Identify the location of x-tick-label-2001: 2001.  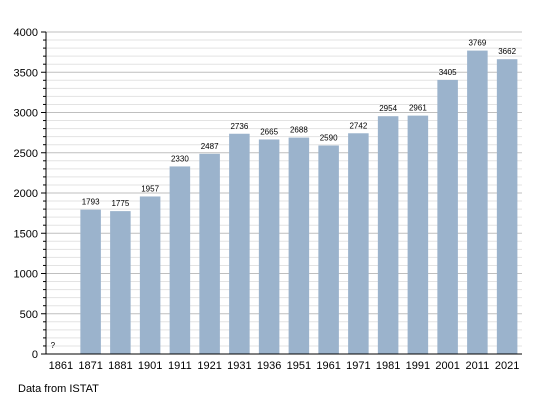
(447, 366).